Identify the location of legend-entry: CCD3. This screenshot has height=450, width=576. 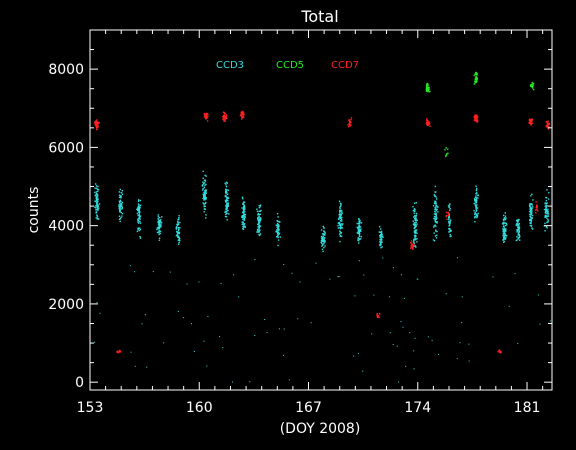
(230, 65).